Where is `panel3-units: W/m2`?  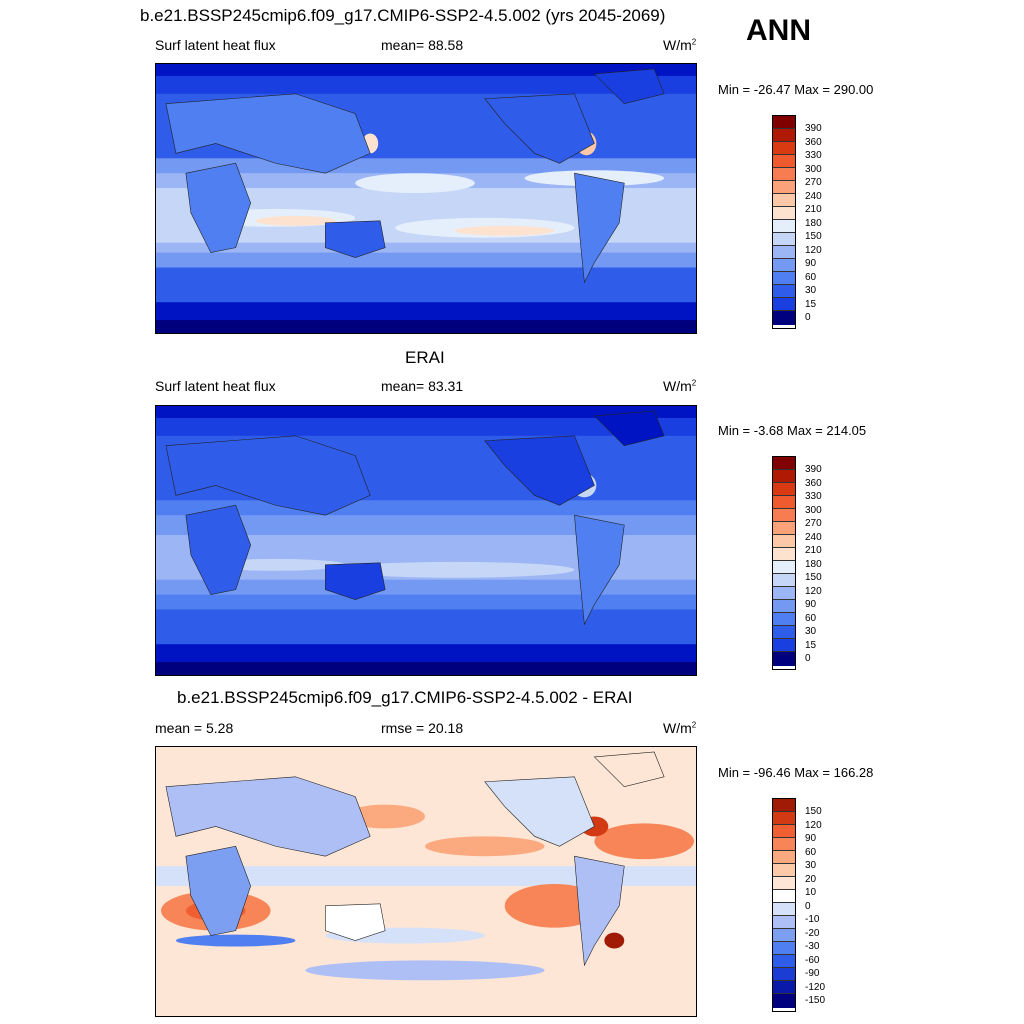 panel3-units: W/m2 is located at coordinates (680, 728).